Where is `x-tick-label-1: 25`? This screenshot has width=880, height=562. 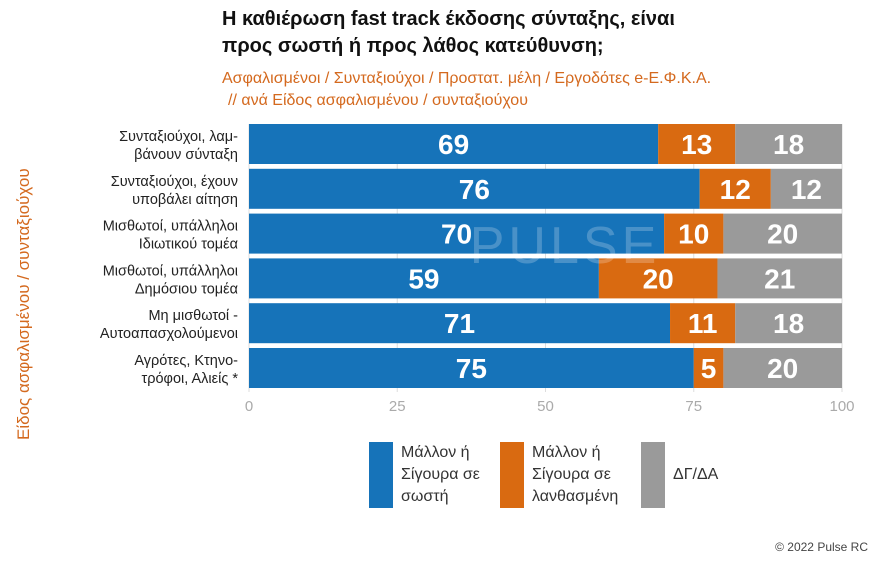 x-tick-label-1: 25 is located at coordinates (397, 406).